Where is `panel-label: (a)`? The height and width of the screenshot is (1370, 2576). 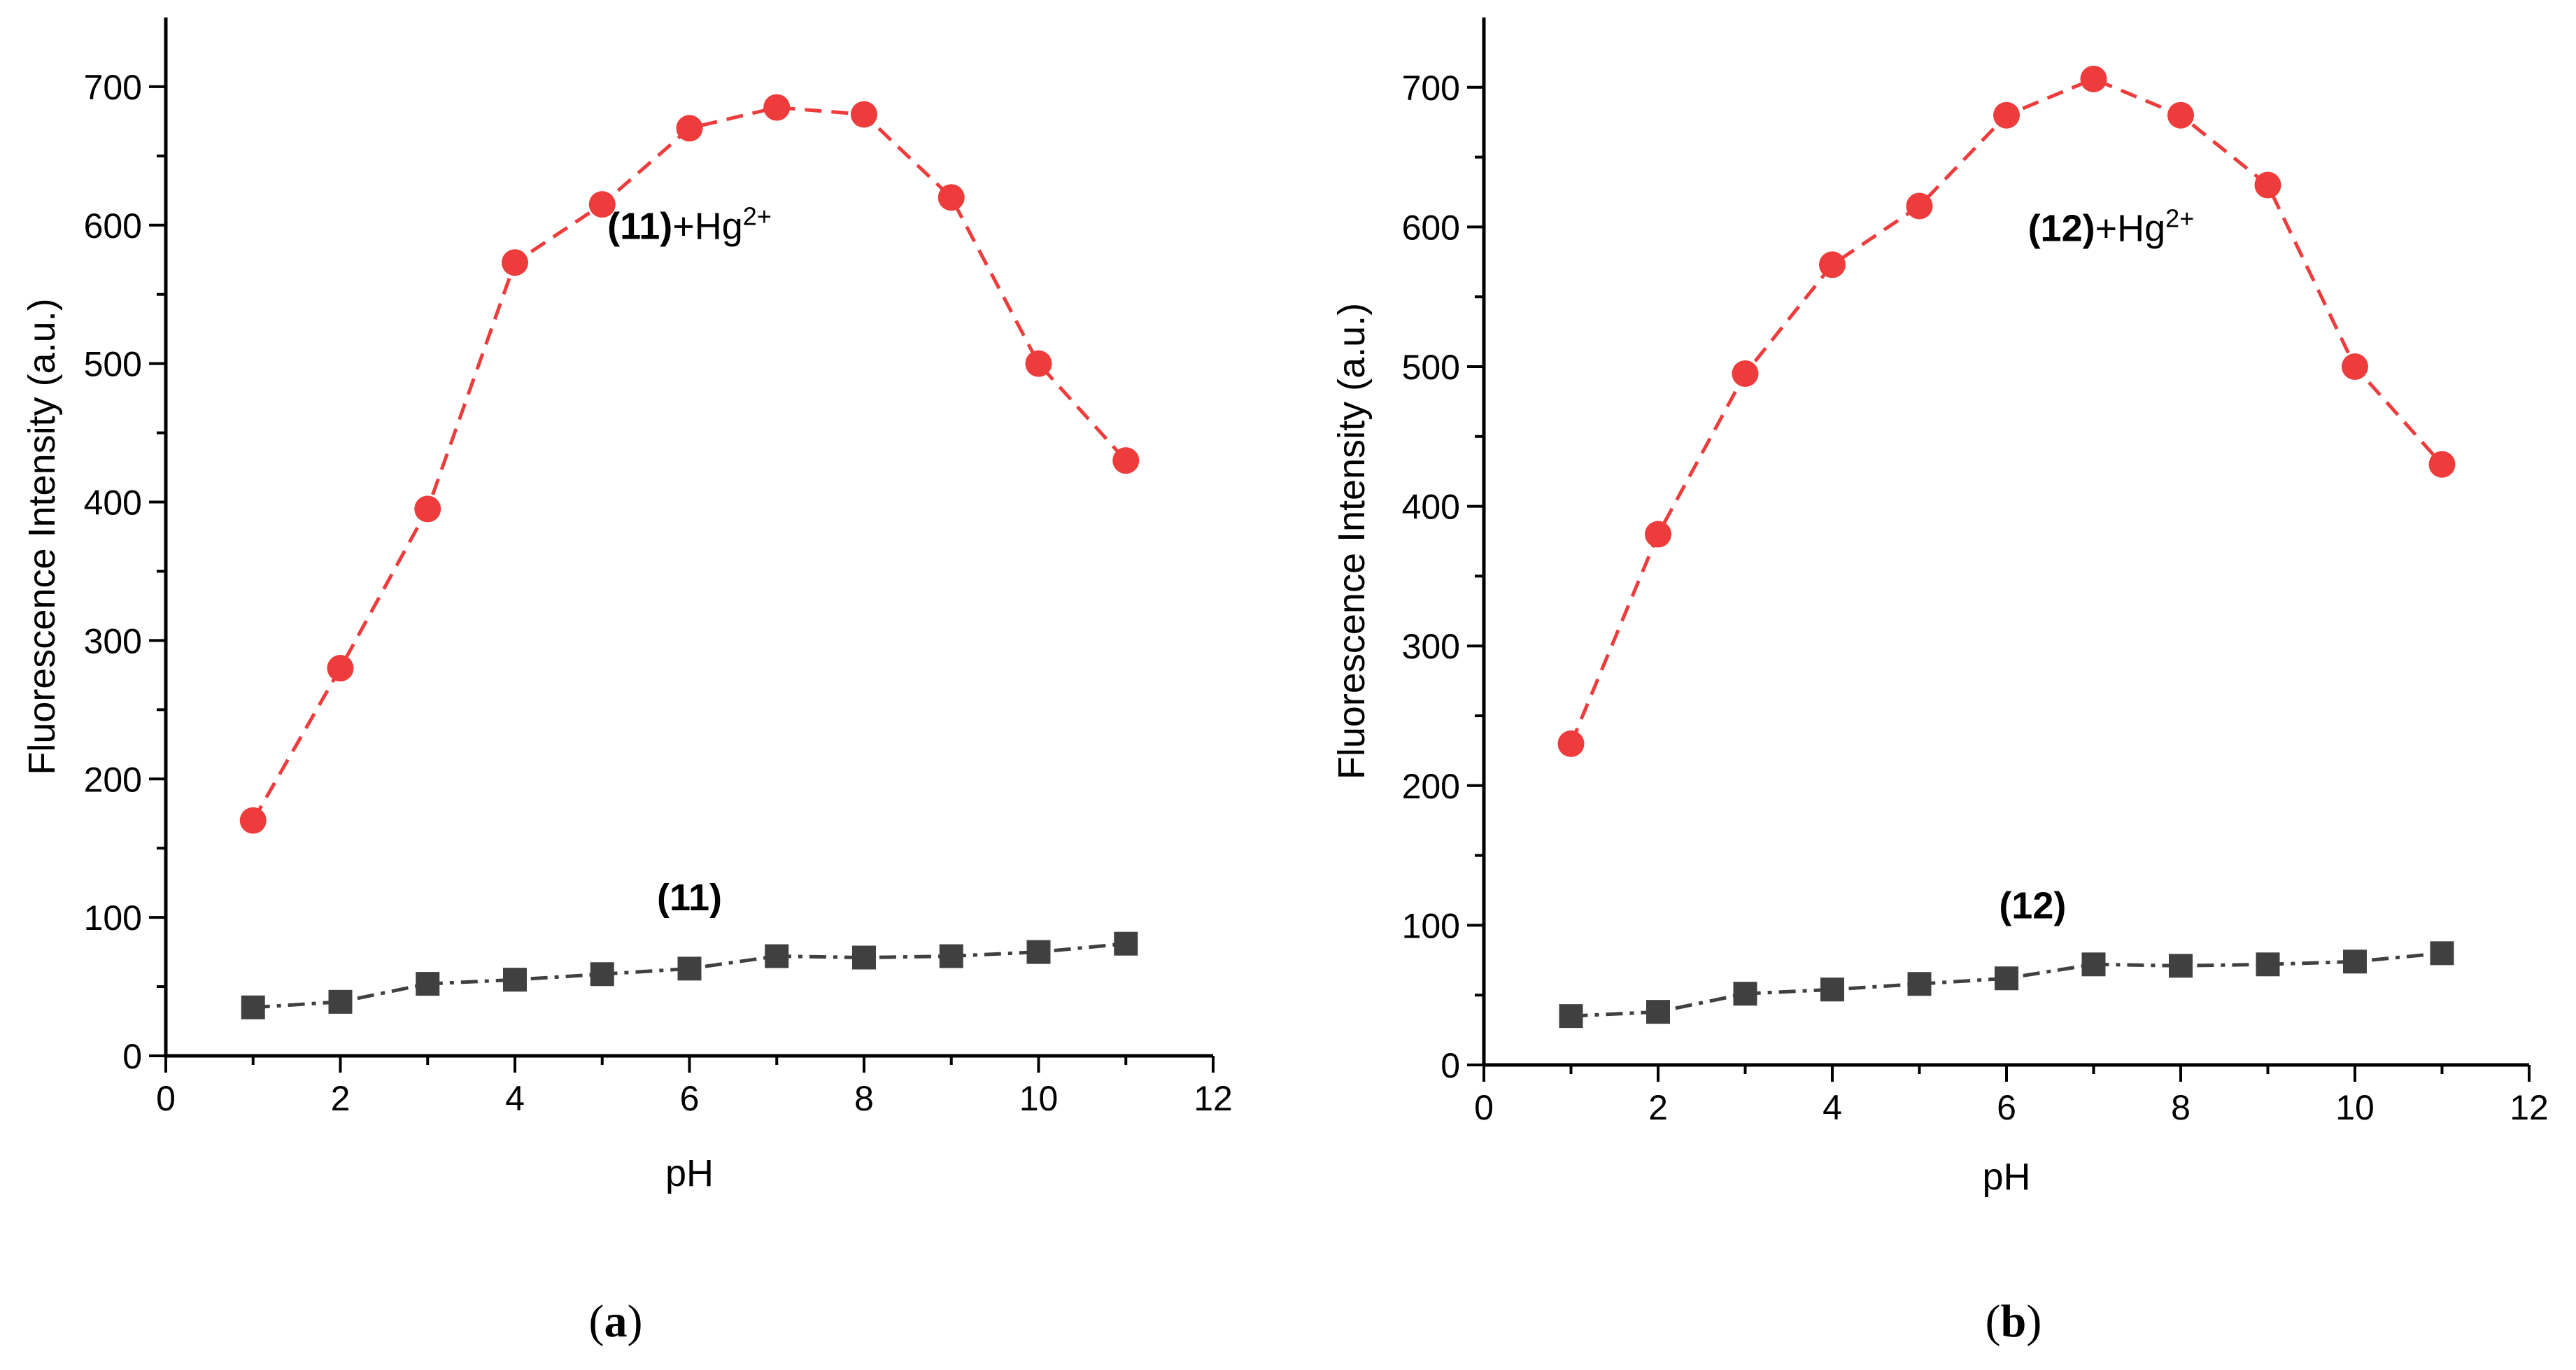
panel-label: (a) is located at coordinates (616, 1321).